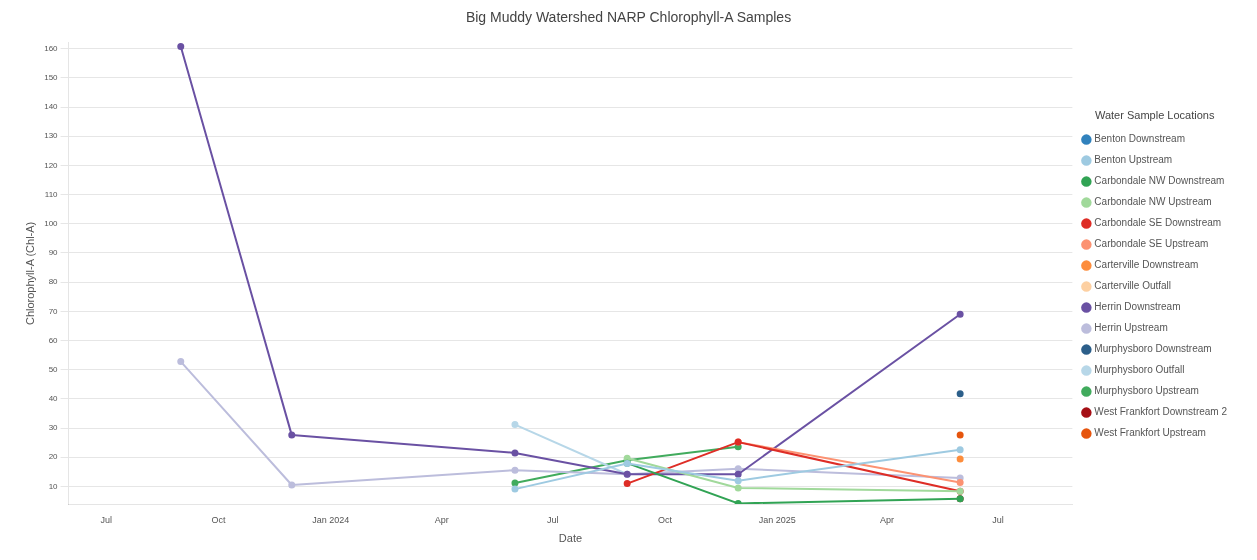 The image size is (1257, 560). I want to click on y-tick-label: 150, so click(51, 78).